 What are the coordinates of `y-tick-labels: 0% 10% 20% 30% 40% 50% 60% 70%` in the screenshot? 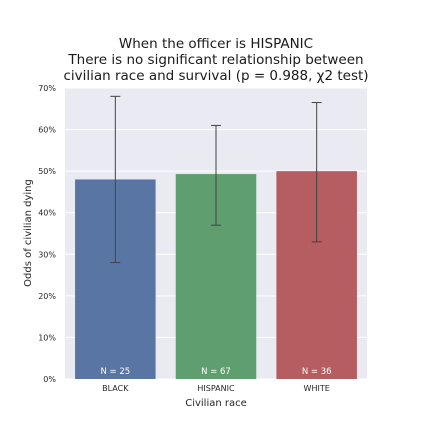 It's located at (47, 234).